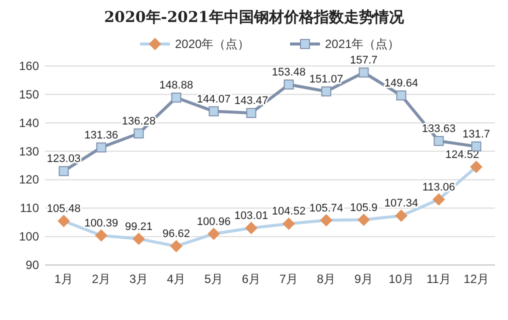 The height and width of the screenshot is (320, 508). I want to click on y-tick-label: 120, so click(29, 179).